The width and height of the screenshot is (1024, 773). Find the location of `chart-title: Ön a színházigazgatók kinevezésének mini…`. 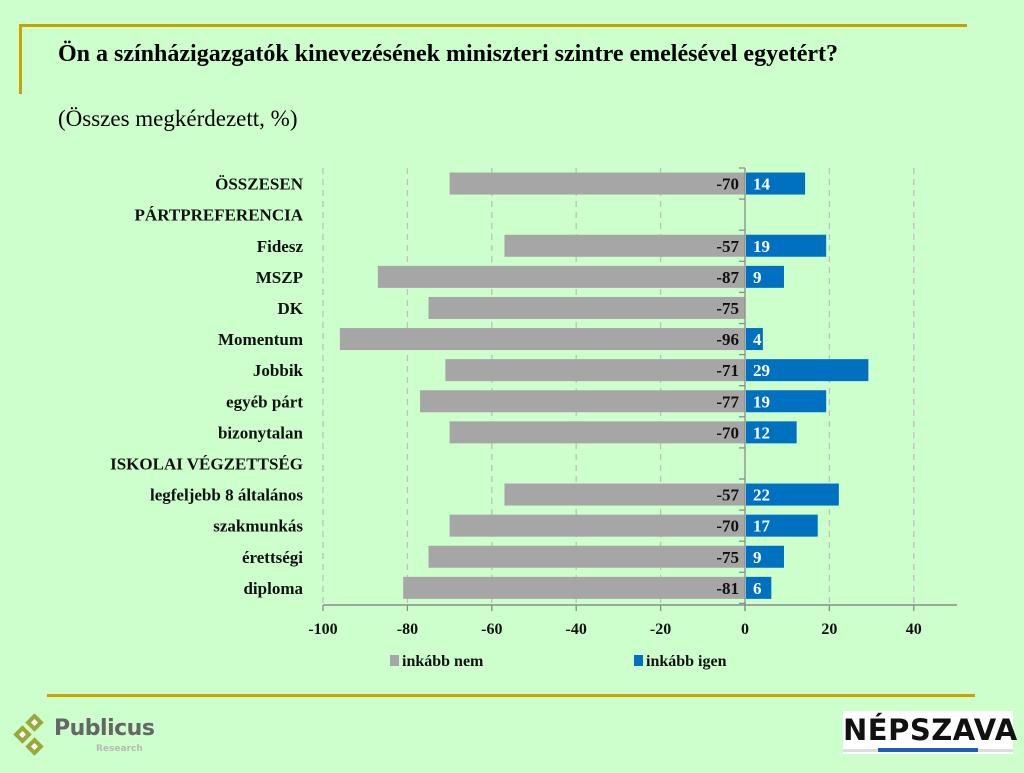

chart-title: Ön a színházigazgatók kinevezésének mini… is located at coordinates (448, 54).